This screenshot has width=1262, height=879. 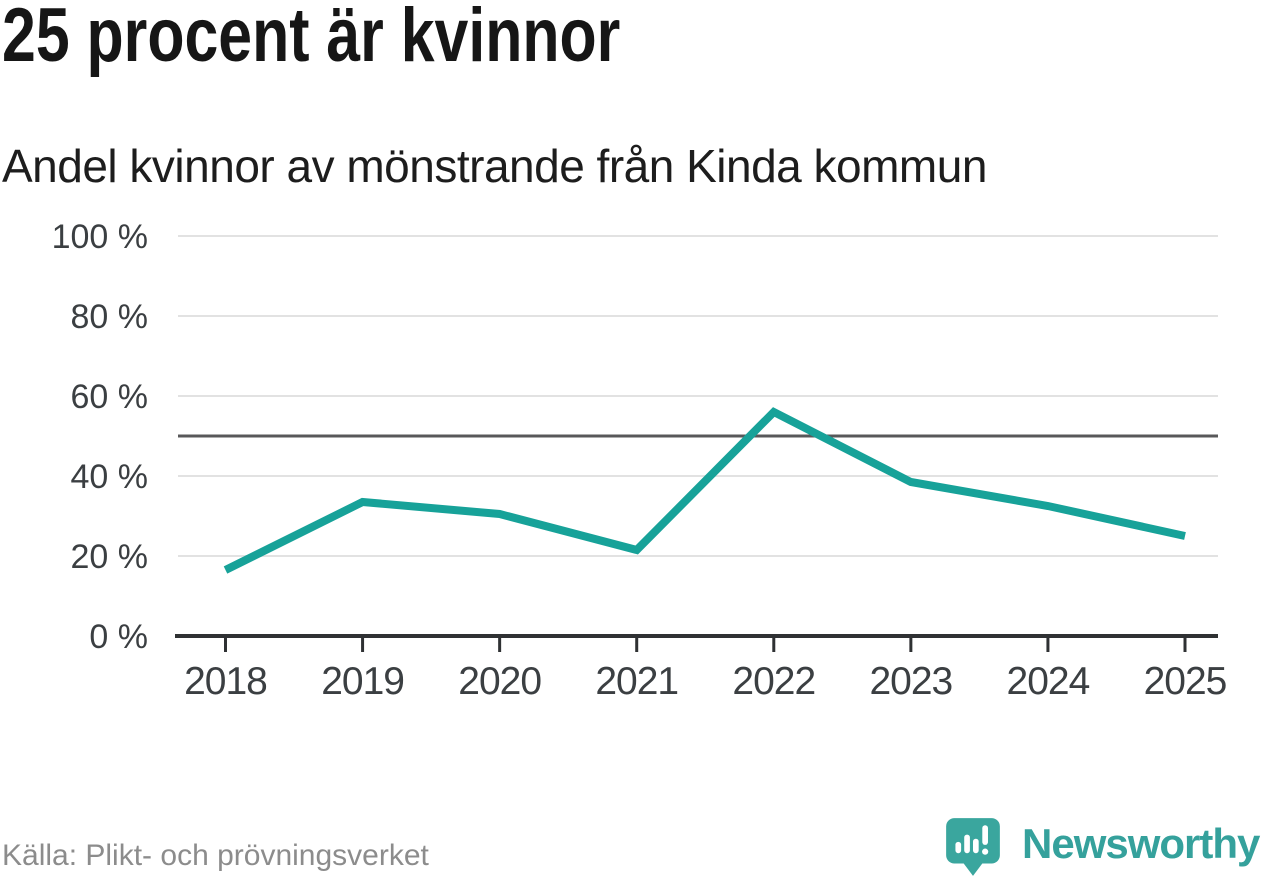 What do you see at coordinates (225, 681) in the screenshot?
I see `x-axis-tick-label: 2018` at bounding box center [225, 681].